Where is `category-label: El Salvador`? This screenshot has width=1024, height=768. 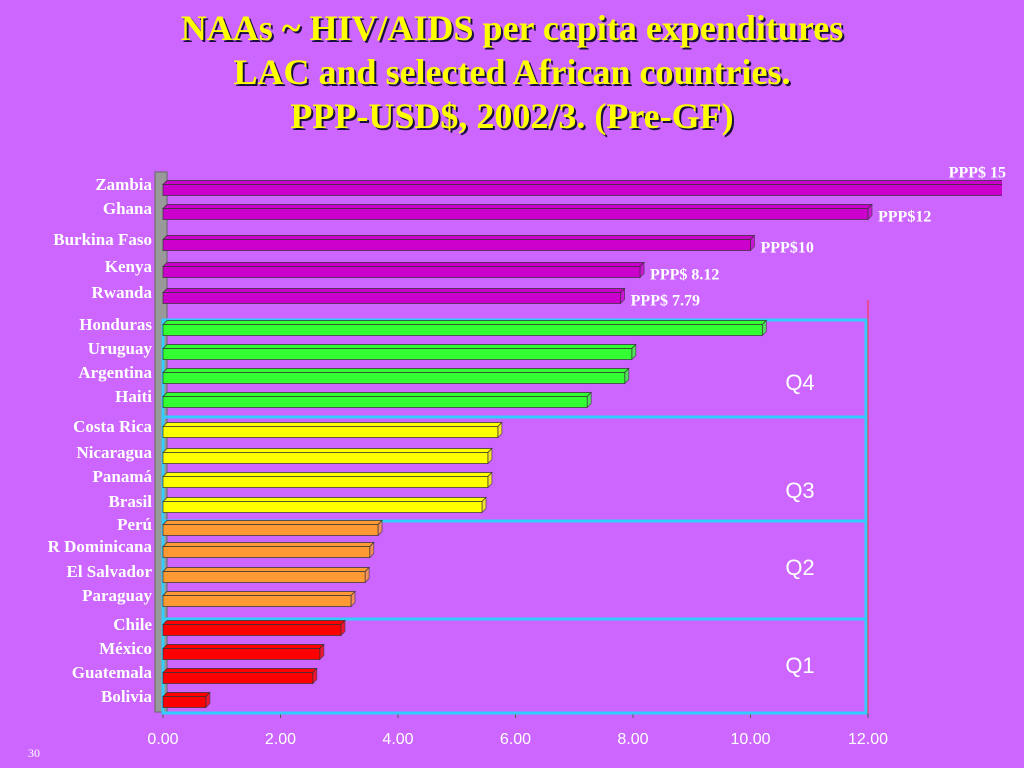 category-label: El Salvador is located at coordinates (110, 571).